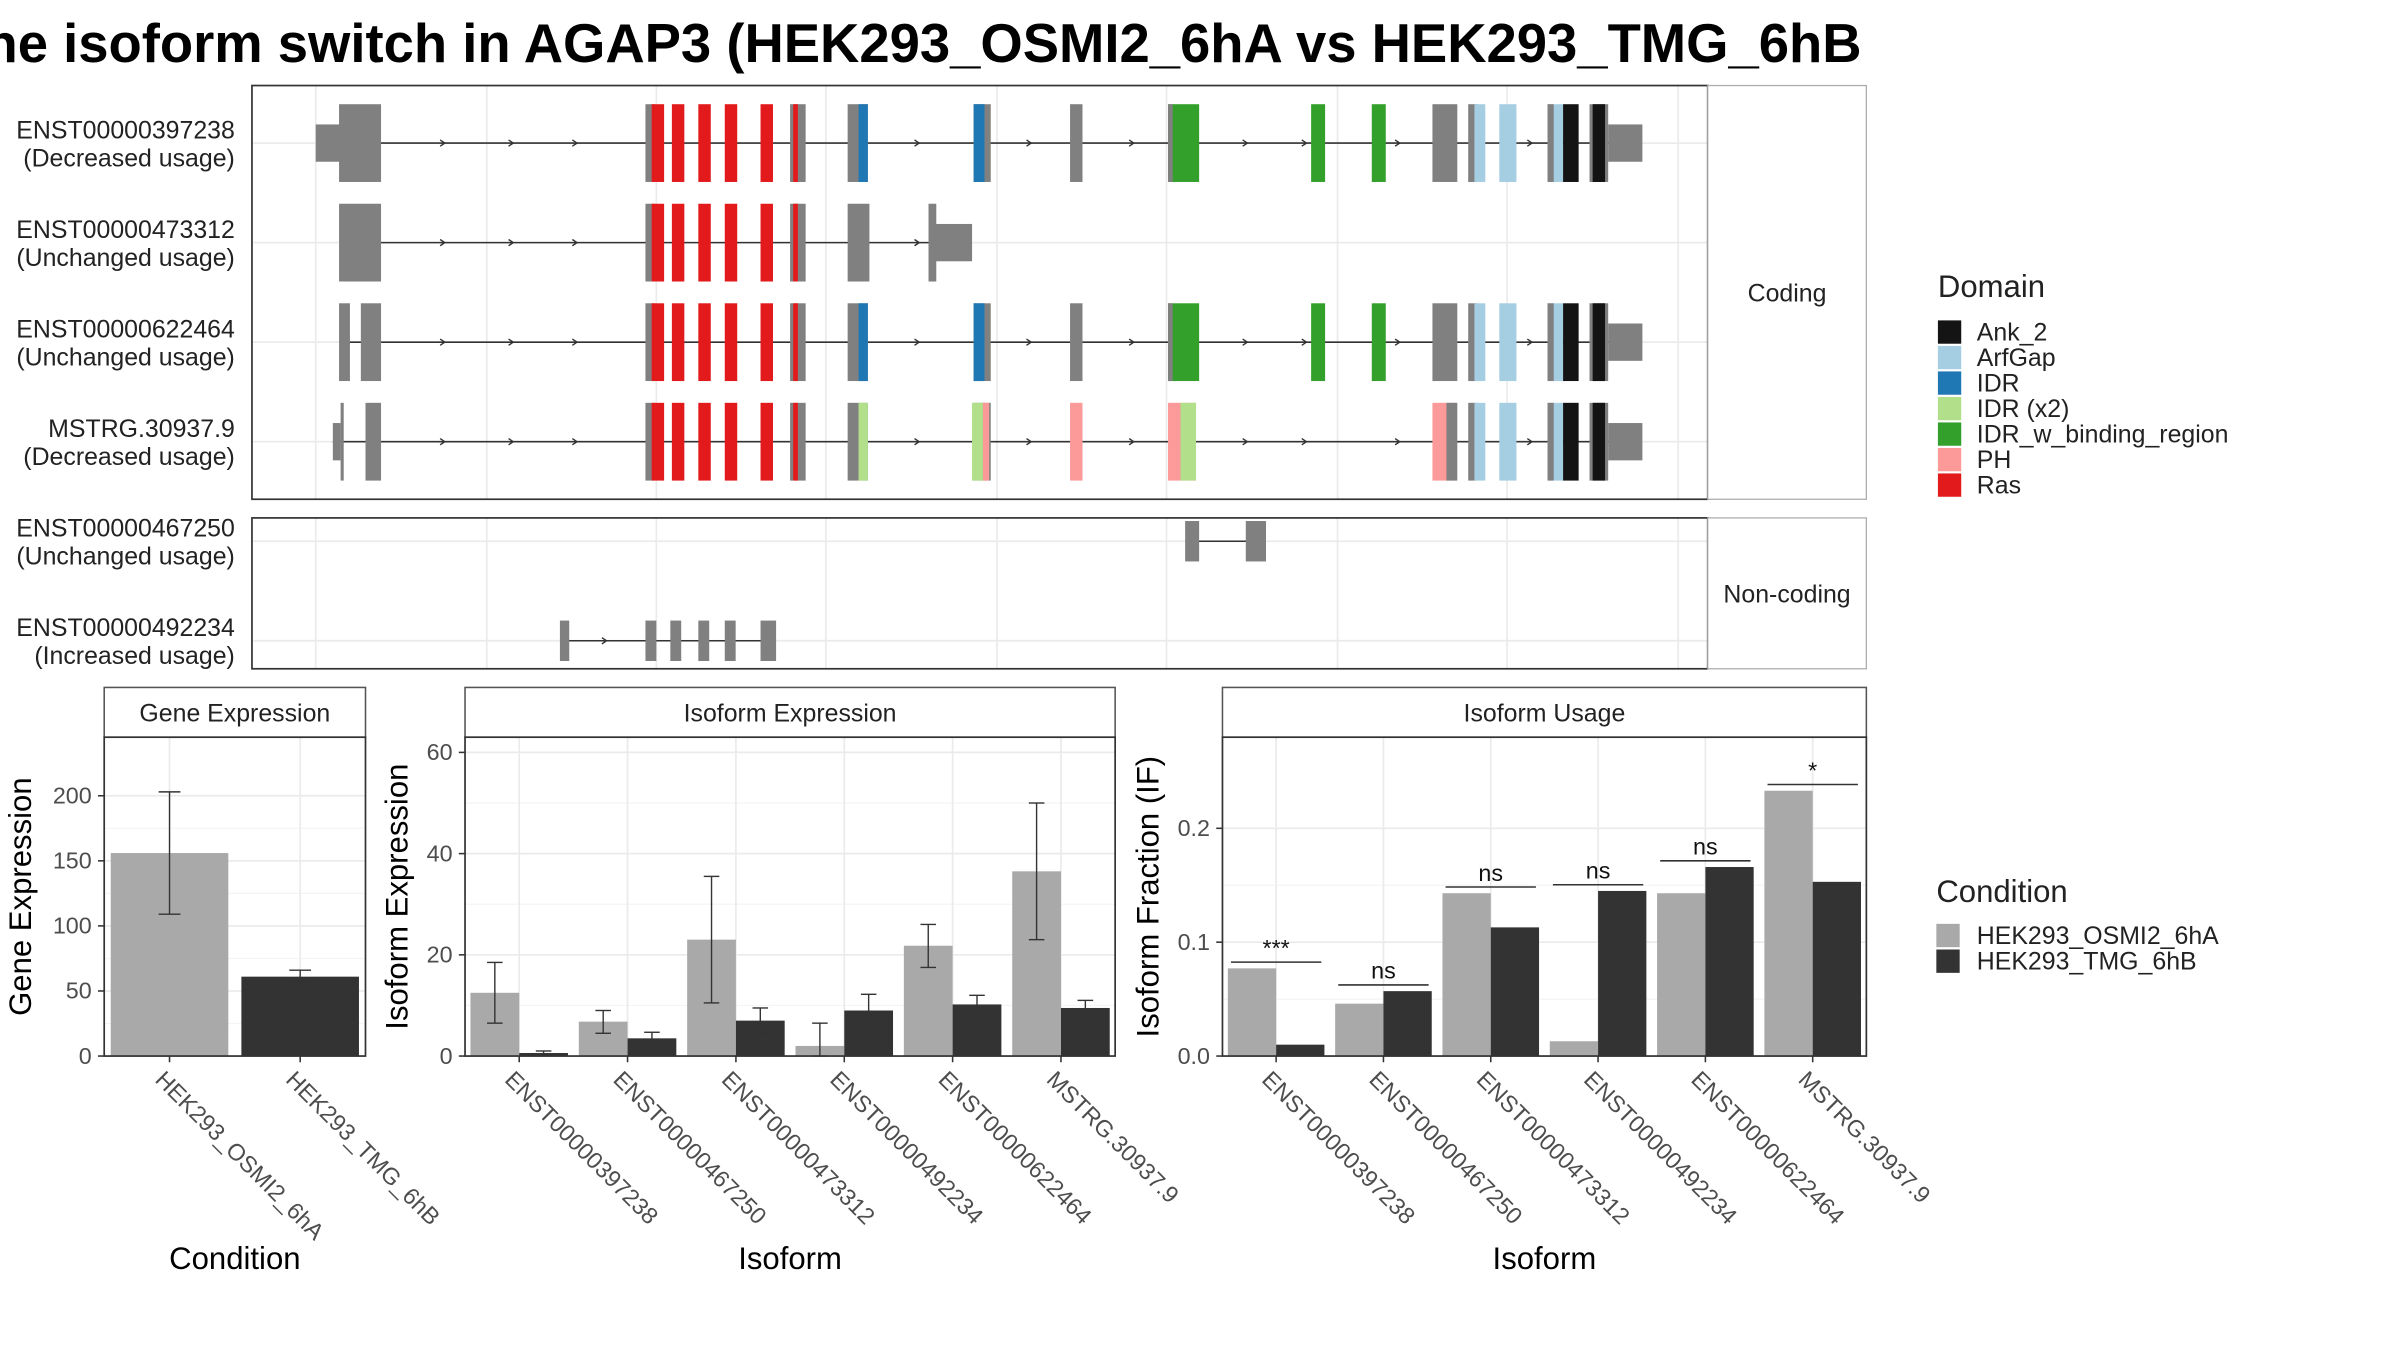  I want to click on bar-HEK293_TMG_6hB-MSTRG.30937.9, so click(1836, 969).